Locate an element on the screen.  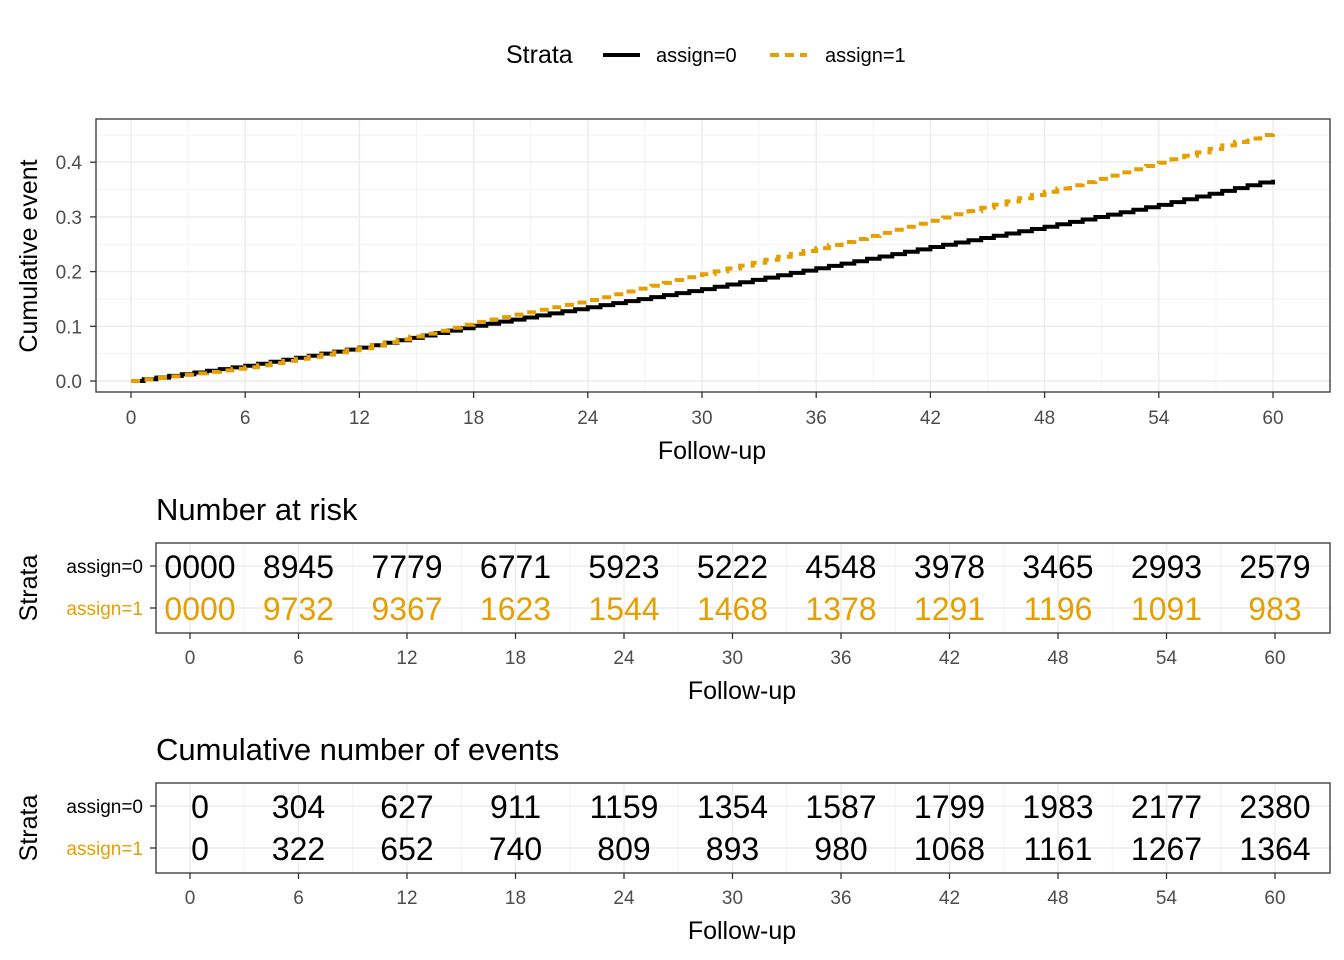
x-tick-label: 54 is located at coordinates (1167, 898).